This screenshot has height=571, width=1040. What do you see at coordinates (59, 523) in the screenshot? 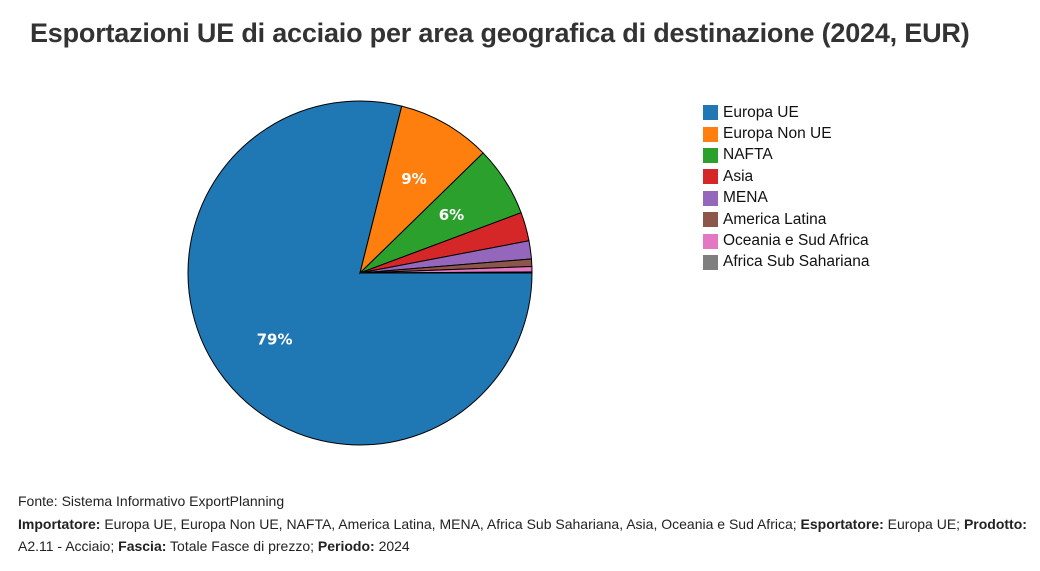
I see `importatore-label: Importatore:` at bounding box center [59, 523].